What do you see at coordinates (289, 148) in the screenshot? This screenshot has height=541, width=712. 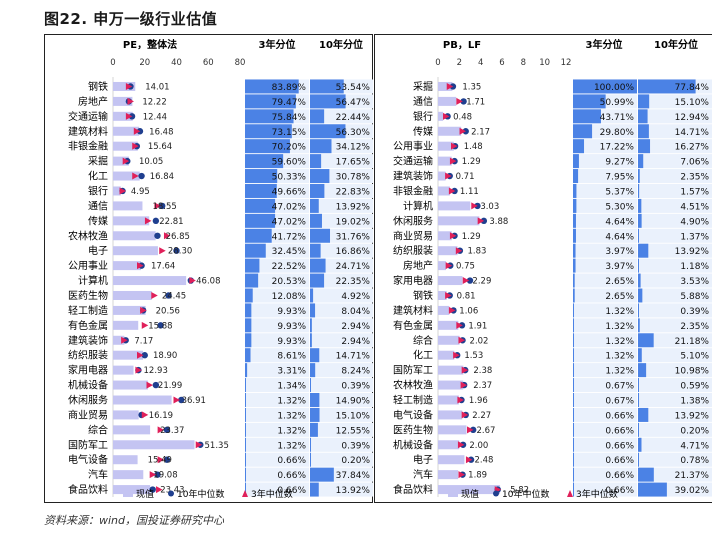 I see `pe-pct3-value: 70.20%` at bounding box center [289, 148].